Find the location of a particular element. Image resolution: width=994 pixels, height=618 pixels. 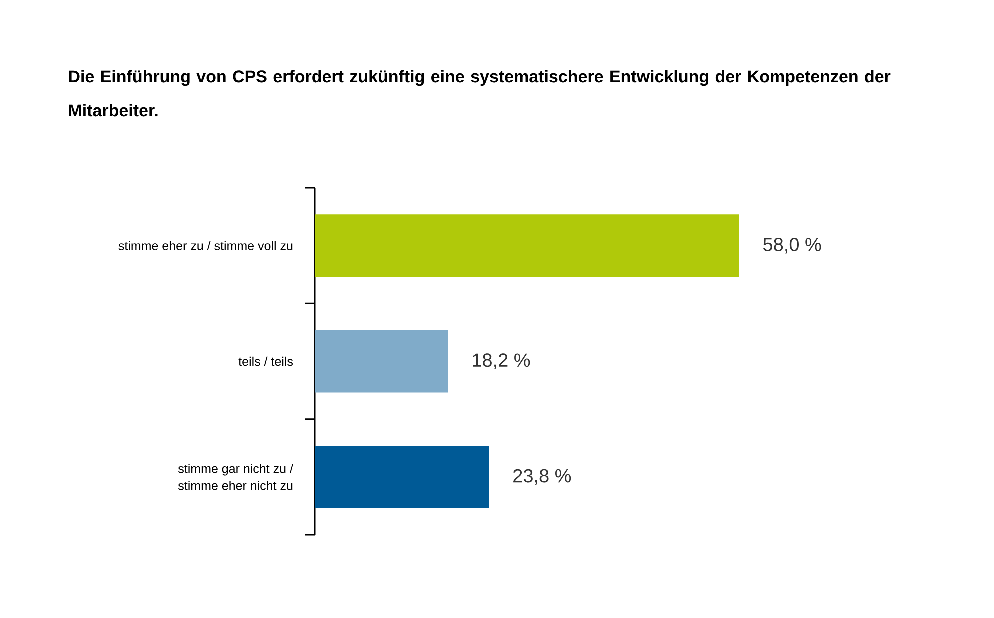

chart-title: Die Einführung von CPS erfordert zukünftig eine systematischere Entwicklung der Kompetenzen der Mitarbeiter. is located at coordinates (480, 93).